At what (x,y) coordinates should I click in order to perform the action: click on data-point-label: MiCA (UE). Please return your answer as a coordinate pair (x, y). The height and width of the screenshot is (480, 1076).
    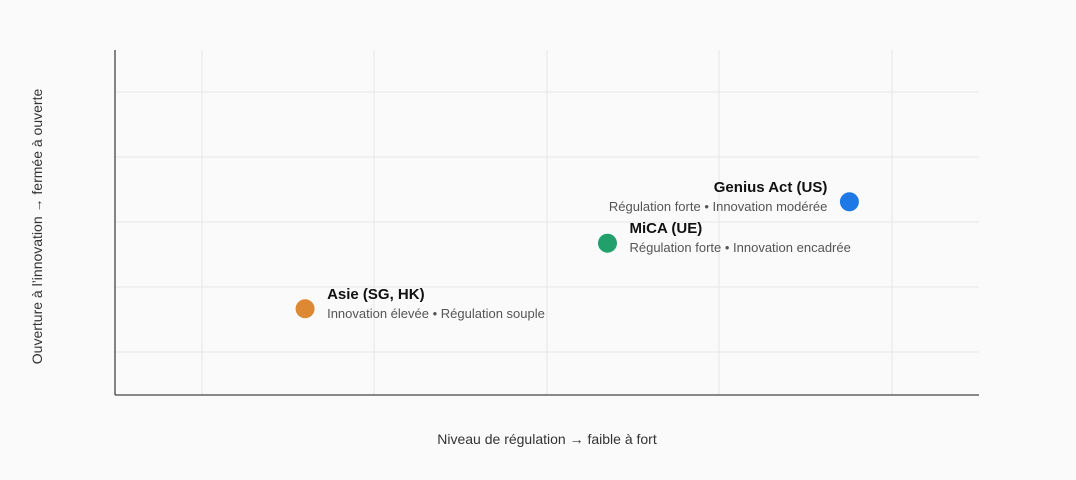
    Looking at the image, I should click on (665, 228).